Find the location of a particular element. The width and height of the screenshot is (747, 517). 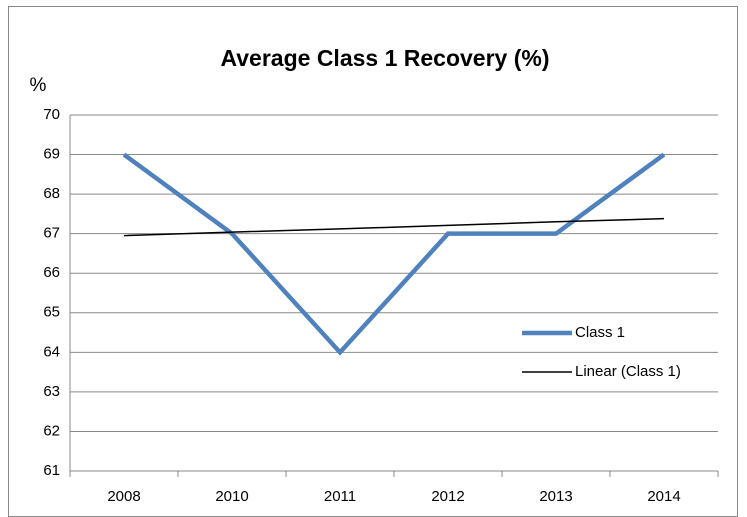

chart-title: Average Class 1 Recovery (%) is located at coordinates (385, 58).